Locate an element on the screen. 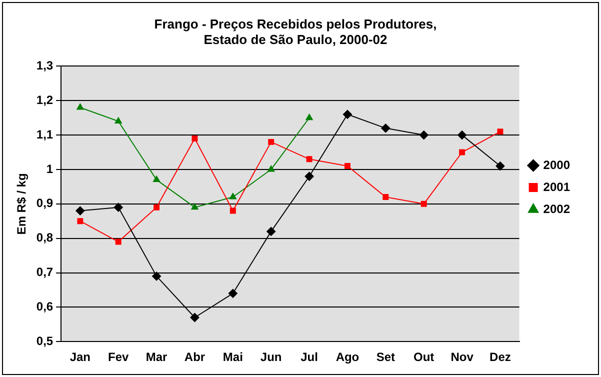 This screenshot has width=601, height=377. x-tick-label: Mai is located at coordinates (232, 357).